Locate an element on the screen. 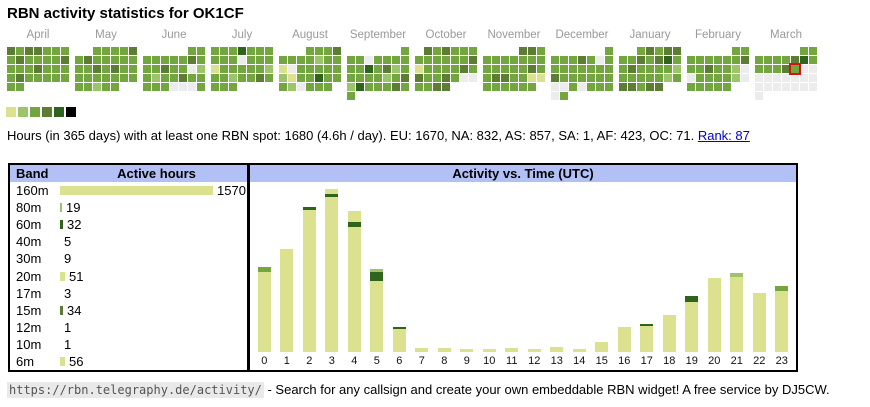 The image size is (870, 407). band-row: 17m 3 is located at coordinates (128, 293).